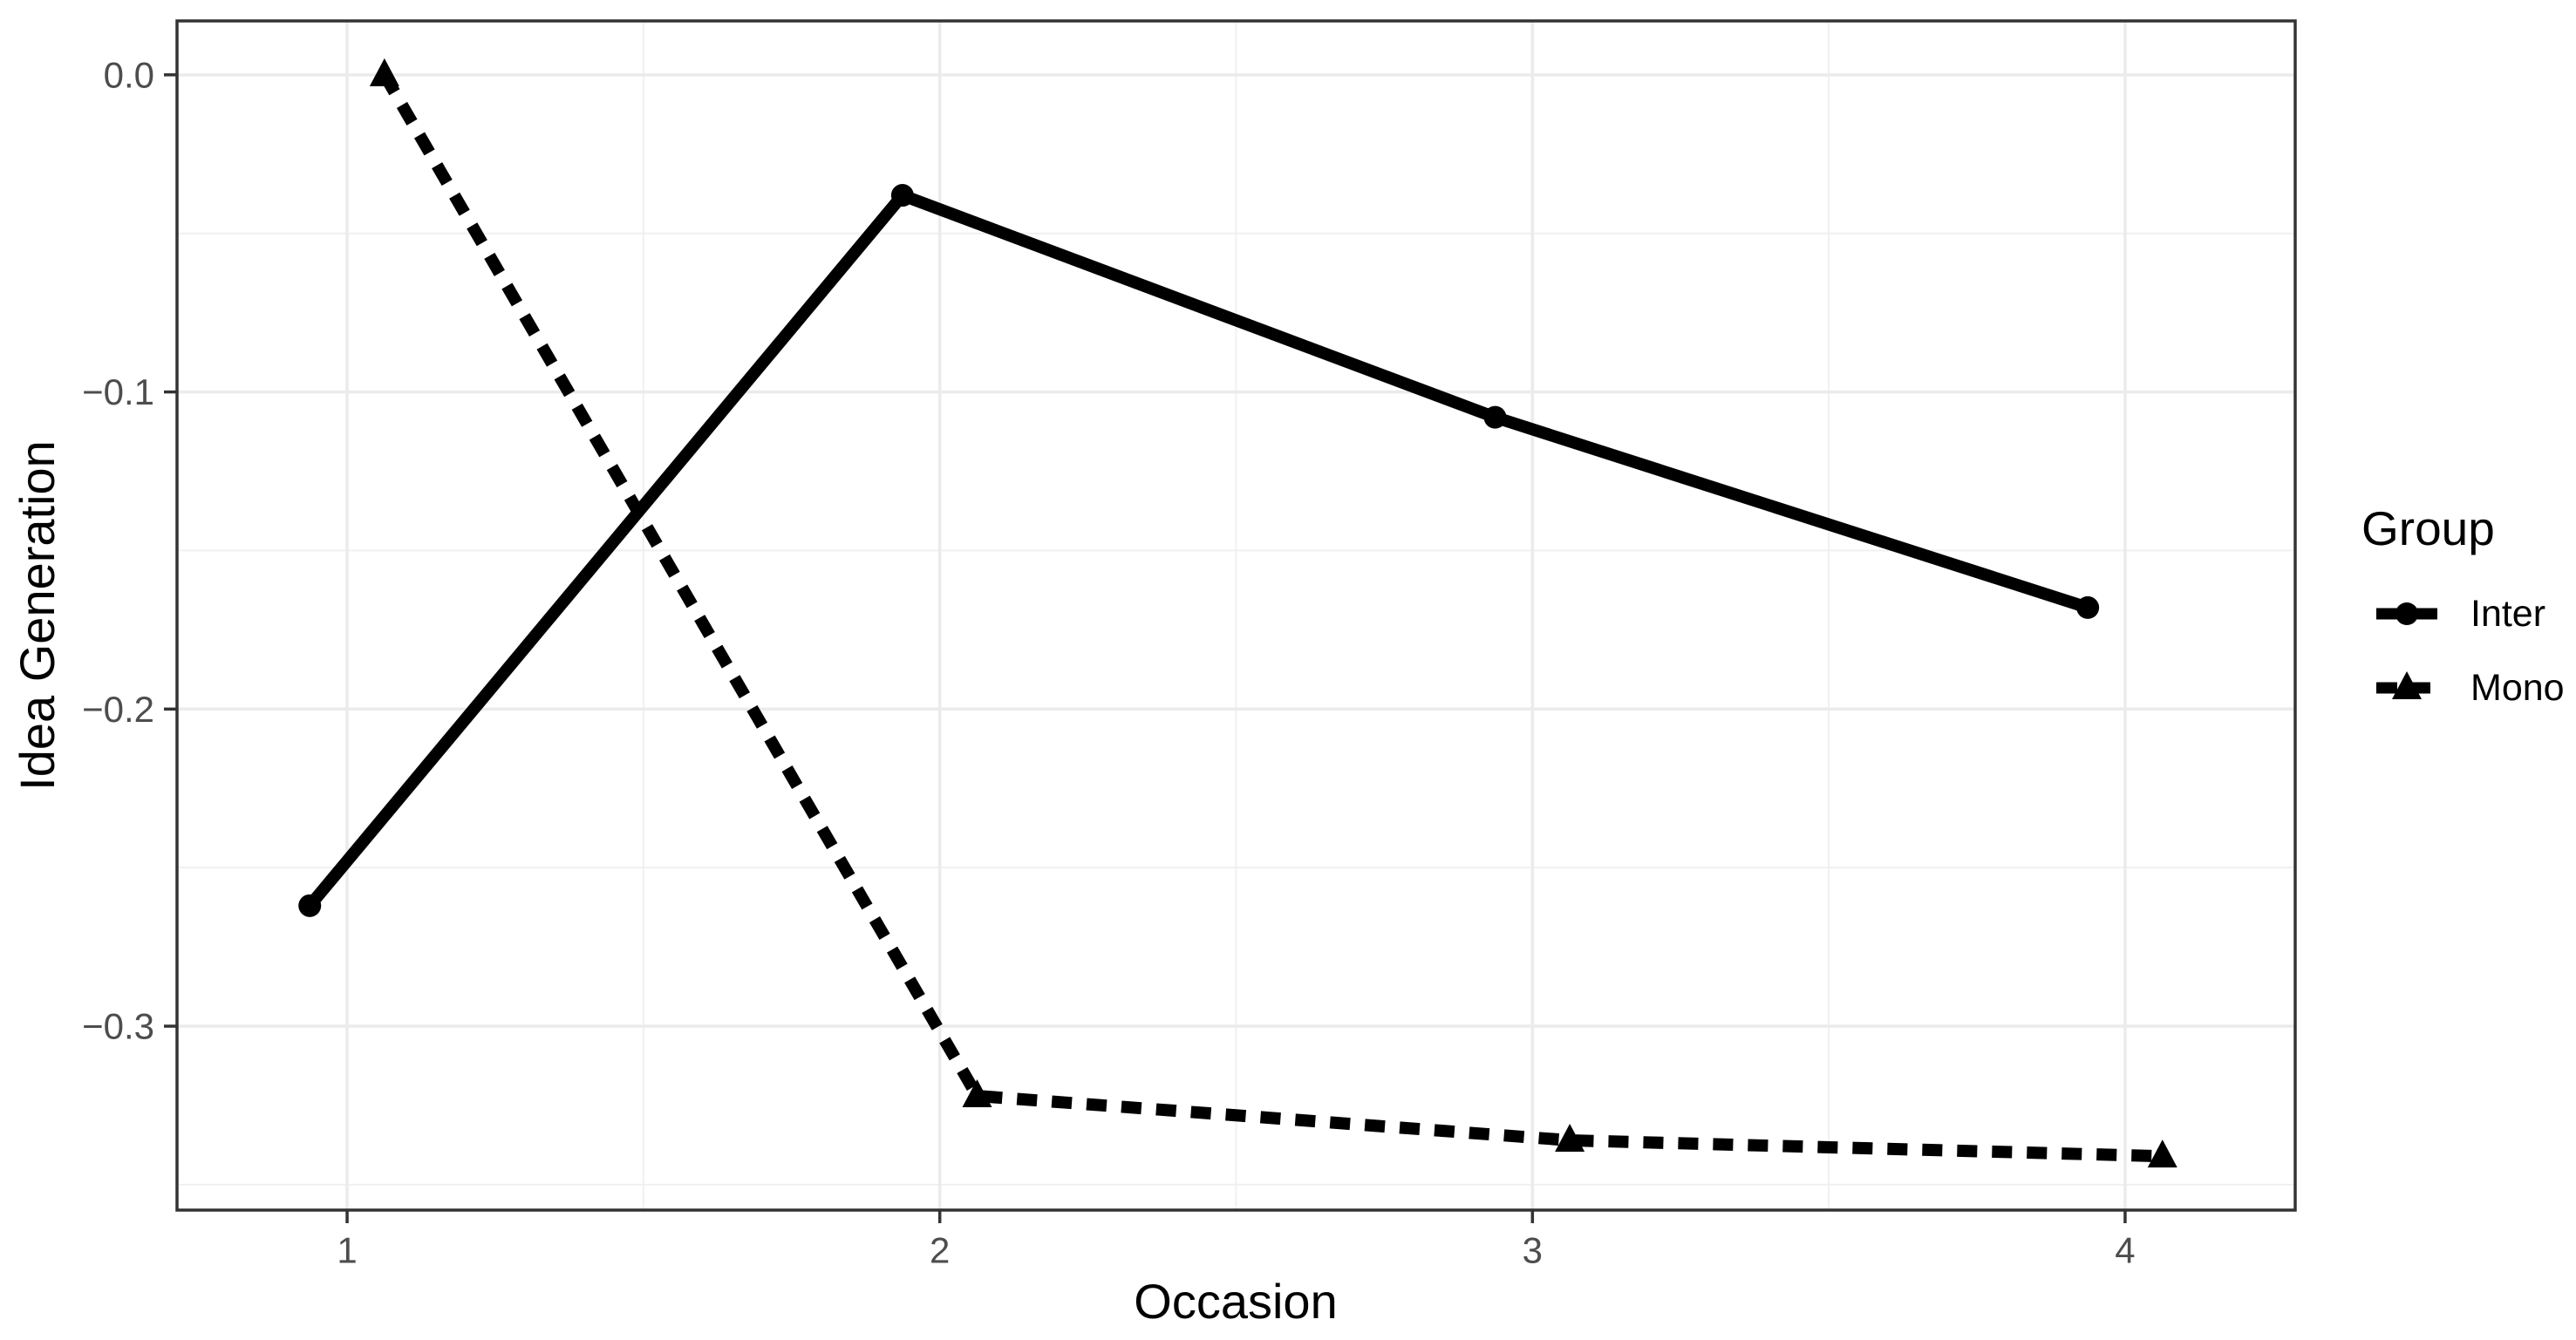 The height and width of the screenshot is (1340, 2576). Describe the element at coordinates (129, 74) in the screenshot. I see `y-tick-label: 0.0` at that location.